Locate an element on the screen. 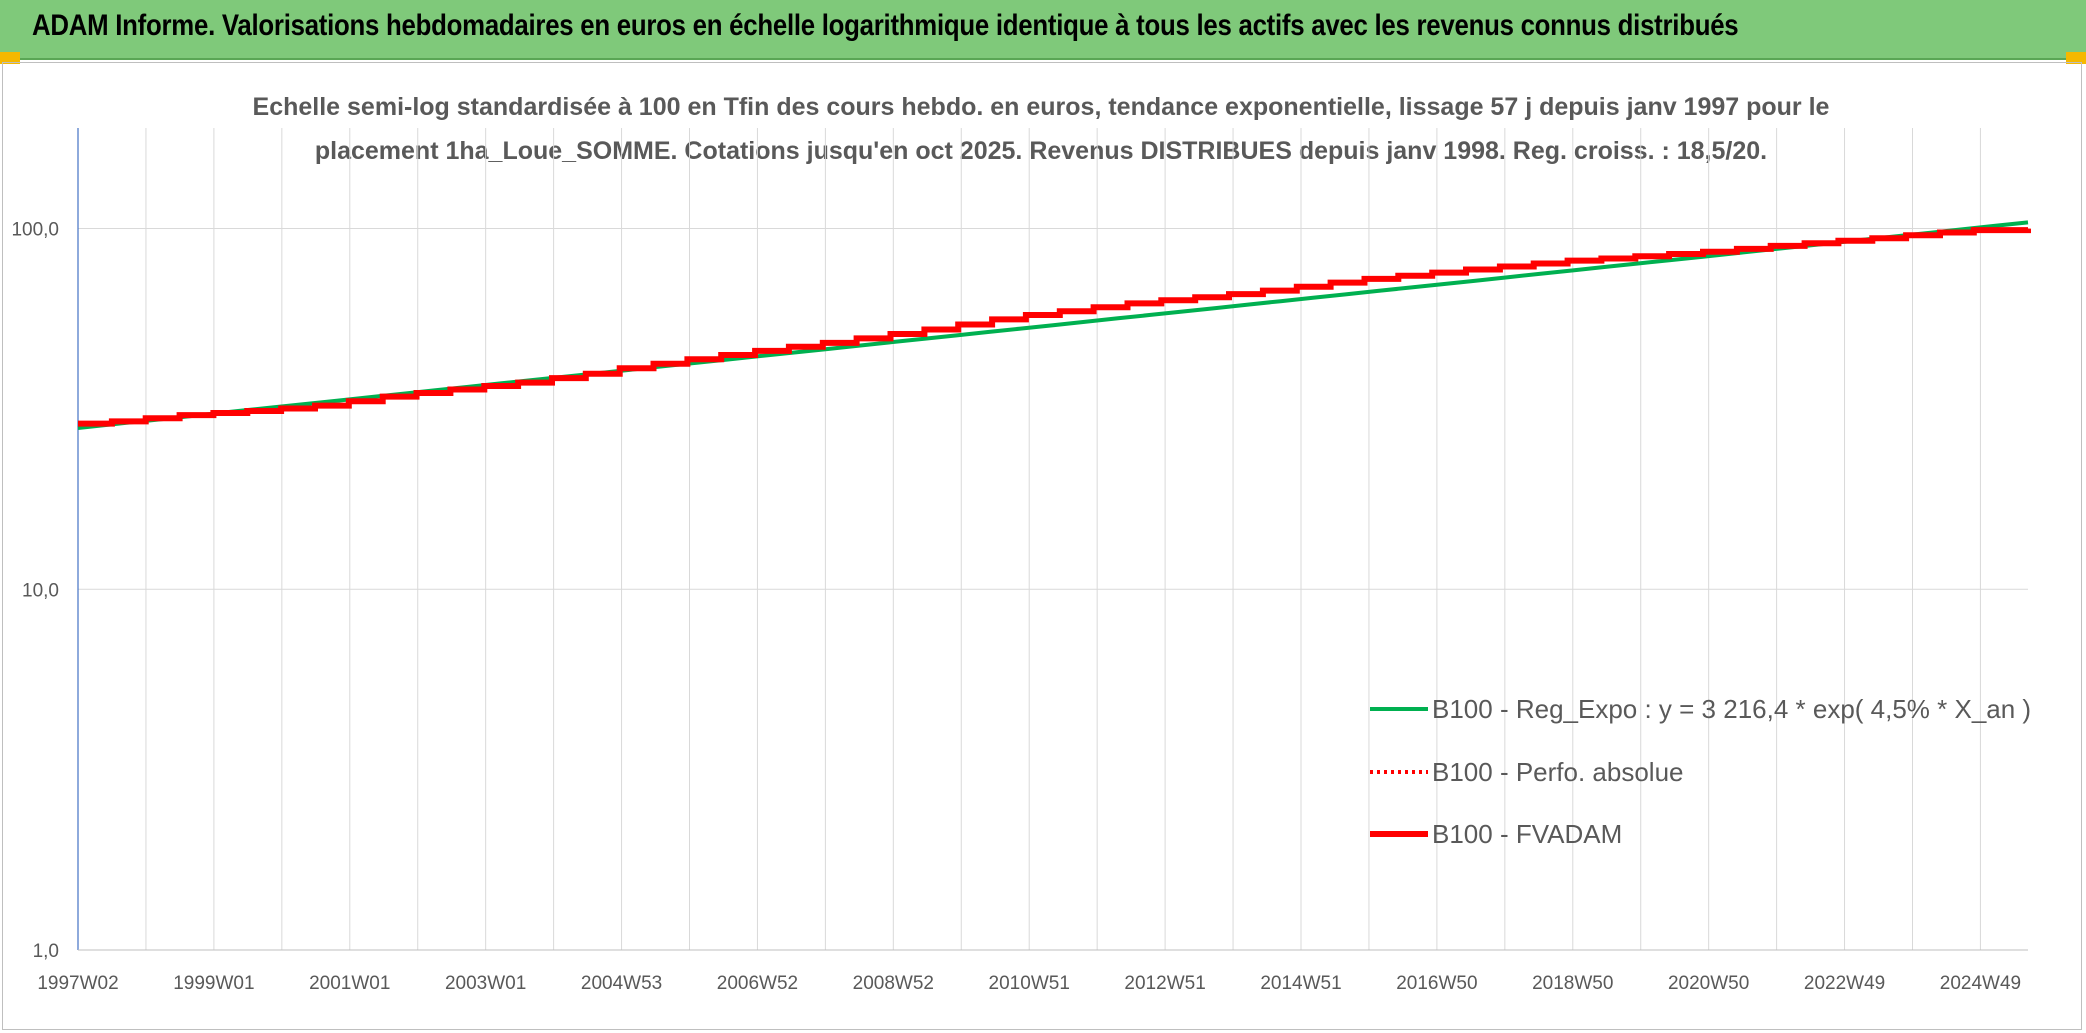  legend-label: B100 - Perfo. absolue is located at coordinates (1558, 772).